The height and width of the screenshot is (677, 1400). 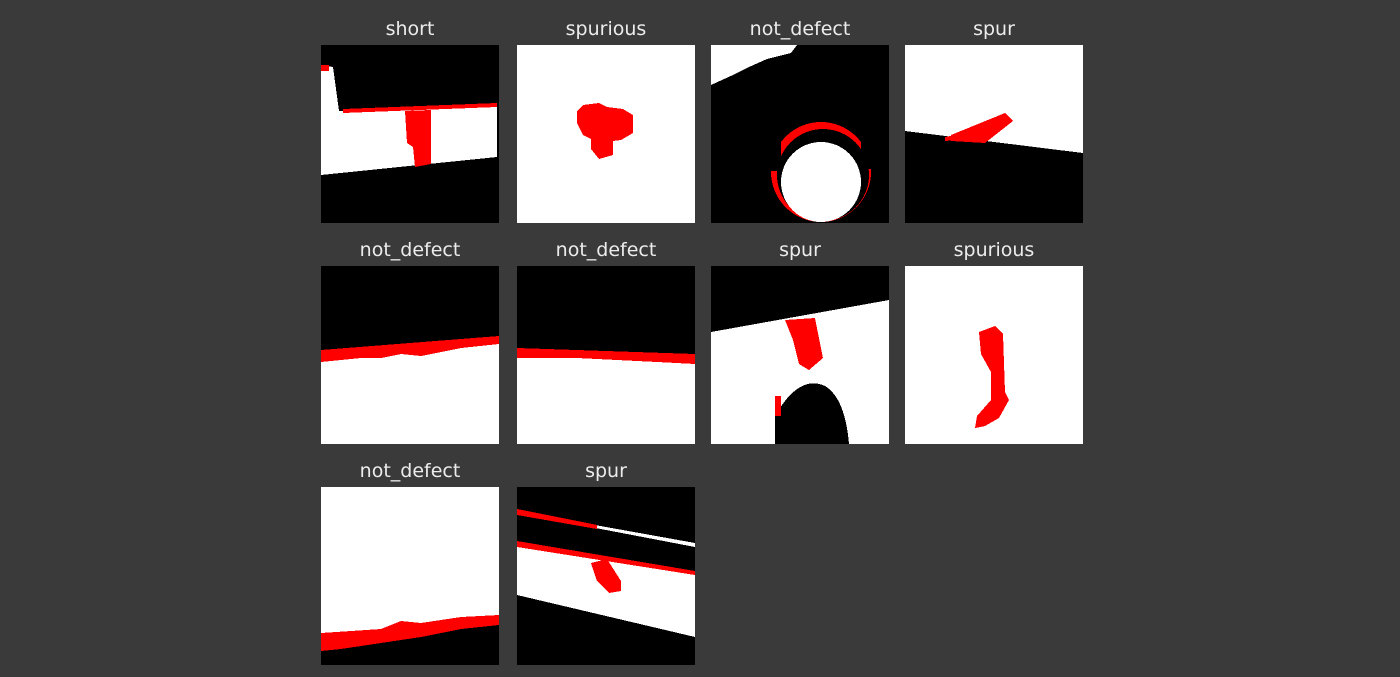 I want to click on tile-label: short, so click(x=410, y=29).